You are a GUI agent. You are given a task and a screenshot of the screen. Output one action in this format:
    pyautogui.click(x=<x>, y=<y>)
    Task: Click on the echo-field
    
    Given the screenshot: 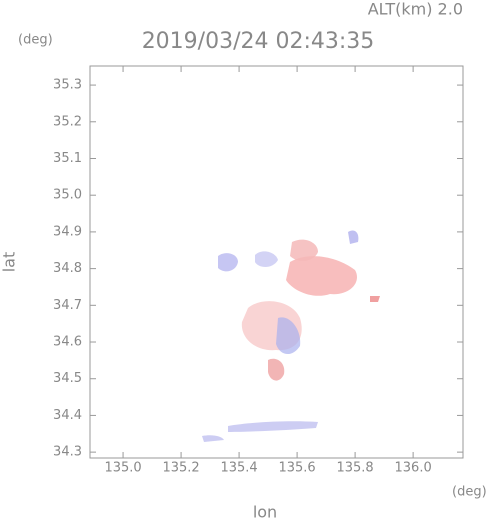 What is the action you would take?
    pyautogui.click(x=291, y=336)
    